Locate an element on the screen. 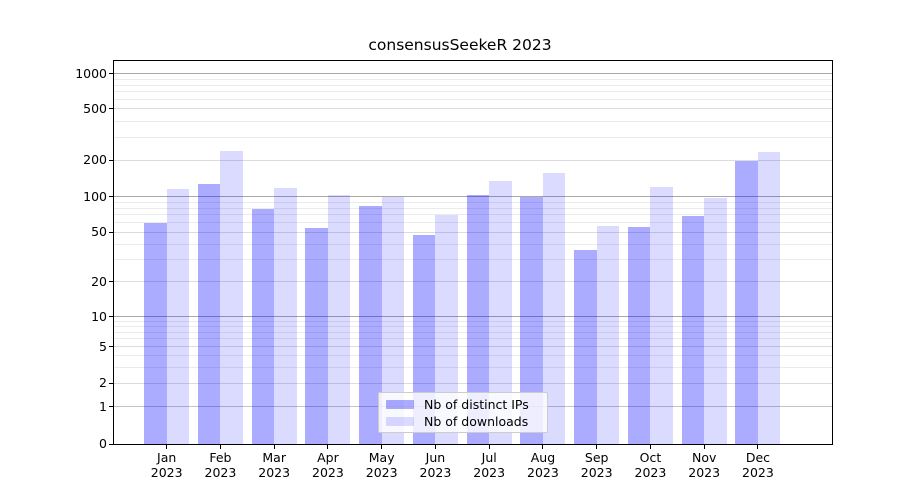  bar-may-downloads is located at coordinates (393, 320).